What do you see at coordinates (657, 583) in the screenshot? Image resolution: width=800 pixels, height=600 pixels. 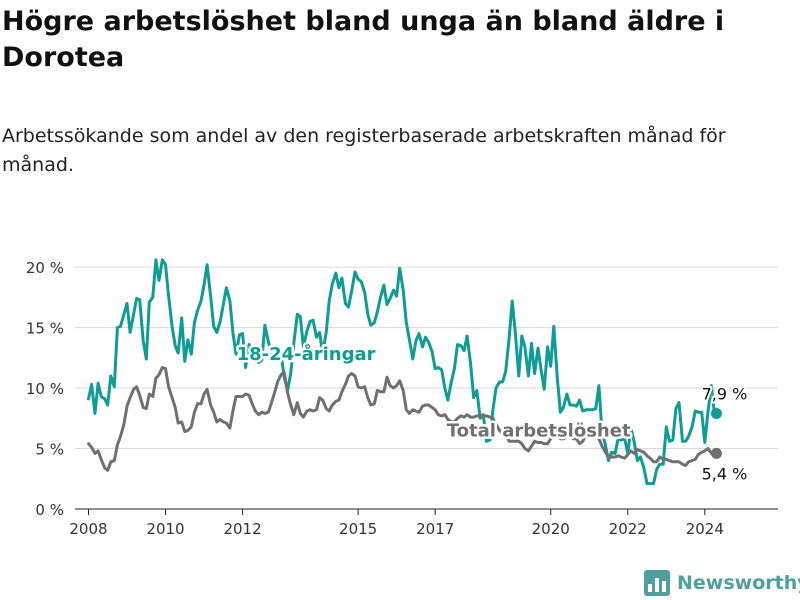 I see `bar-chart-logo-icon` at bounding box center [657, 583].